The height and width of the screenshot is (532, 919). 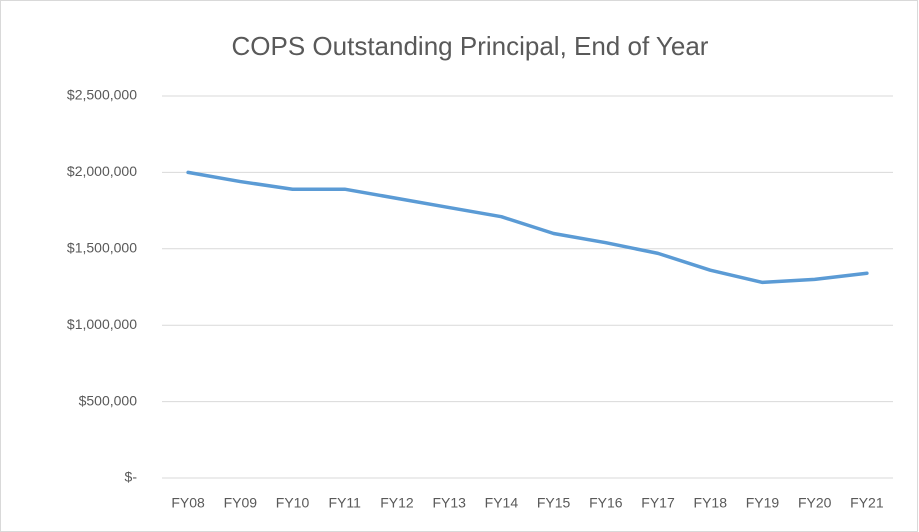 What do you see at coordinates (867, 503) in the screenshot?
I see `x-tick-label: FY21` at bounding box center [867, 503].